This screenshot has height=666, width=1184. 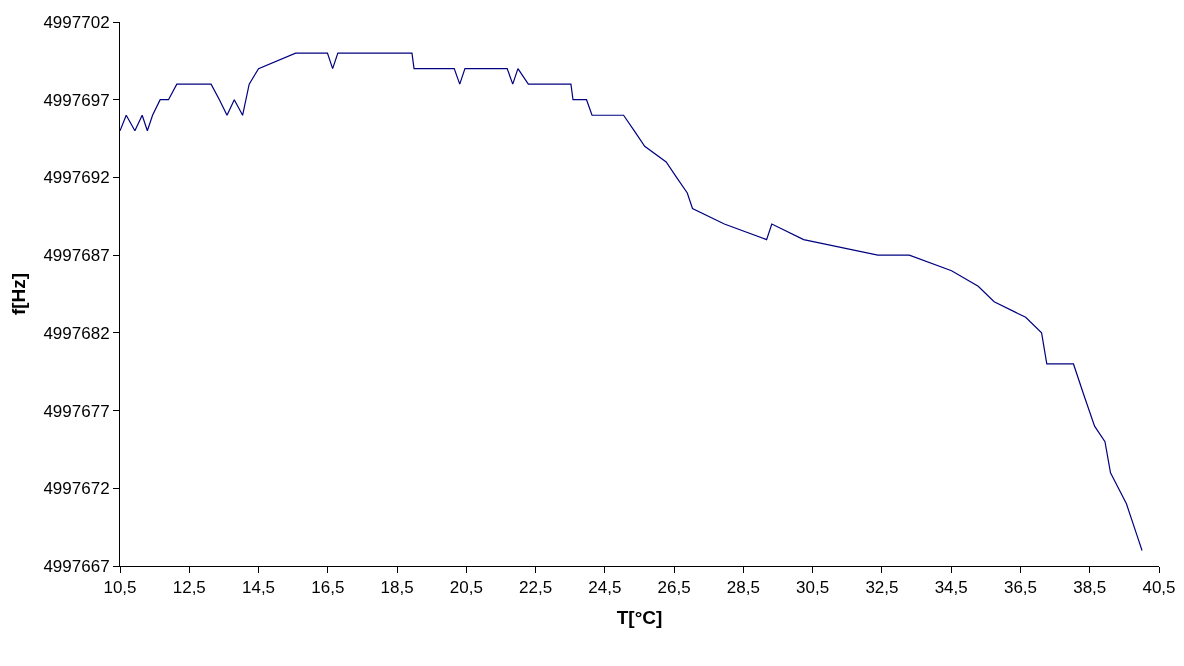 What do you see at coordinates (328, 588) in the screenshot?
I see `x-tick-label: 16,5` at bounding box center [328, 588].